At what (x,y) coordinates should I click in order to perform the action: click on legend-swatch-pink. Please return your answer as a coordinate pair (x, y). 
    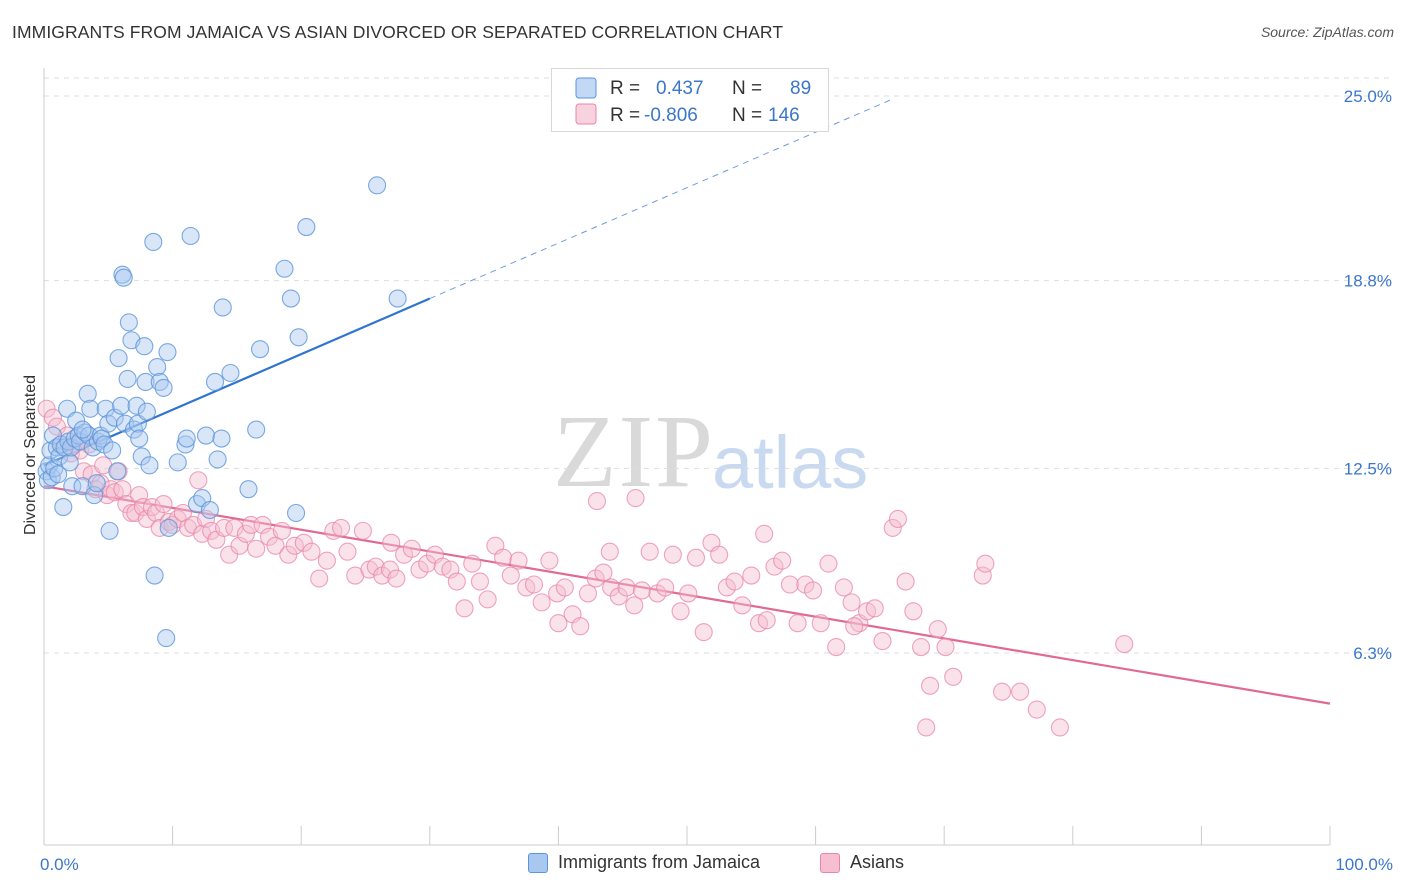
    Looking at the image, I should click on (586, 114).